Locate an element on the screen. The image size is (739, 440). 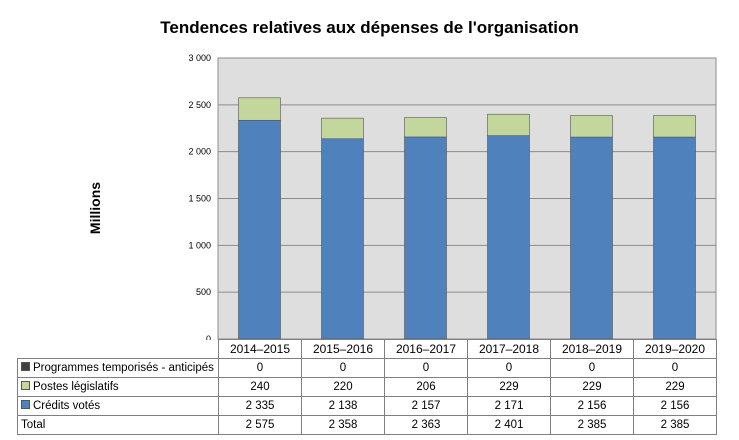
legend-entry-postes: Postes législatifs is located at coordinates (118, 387).